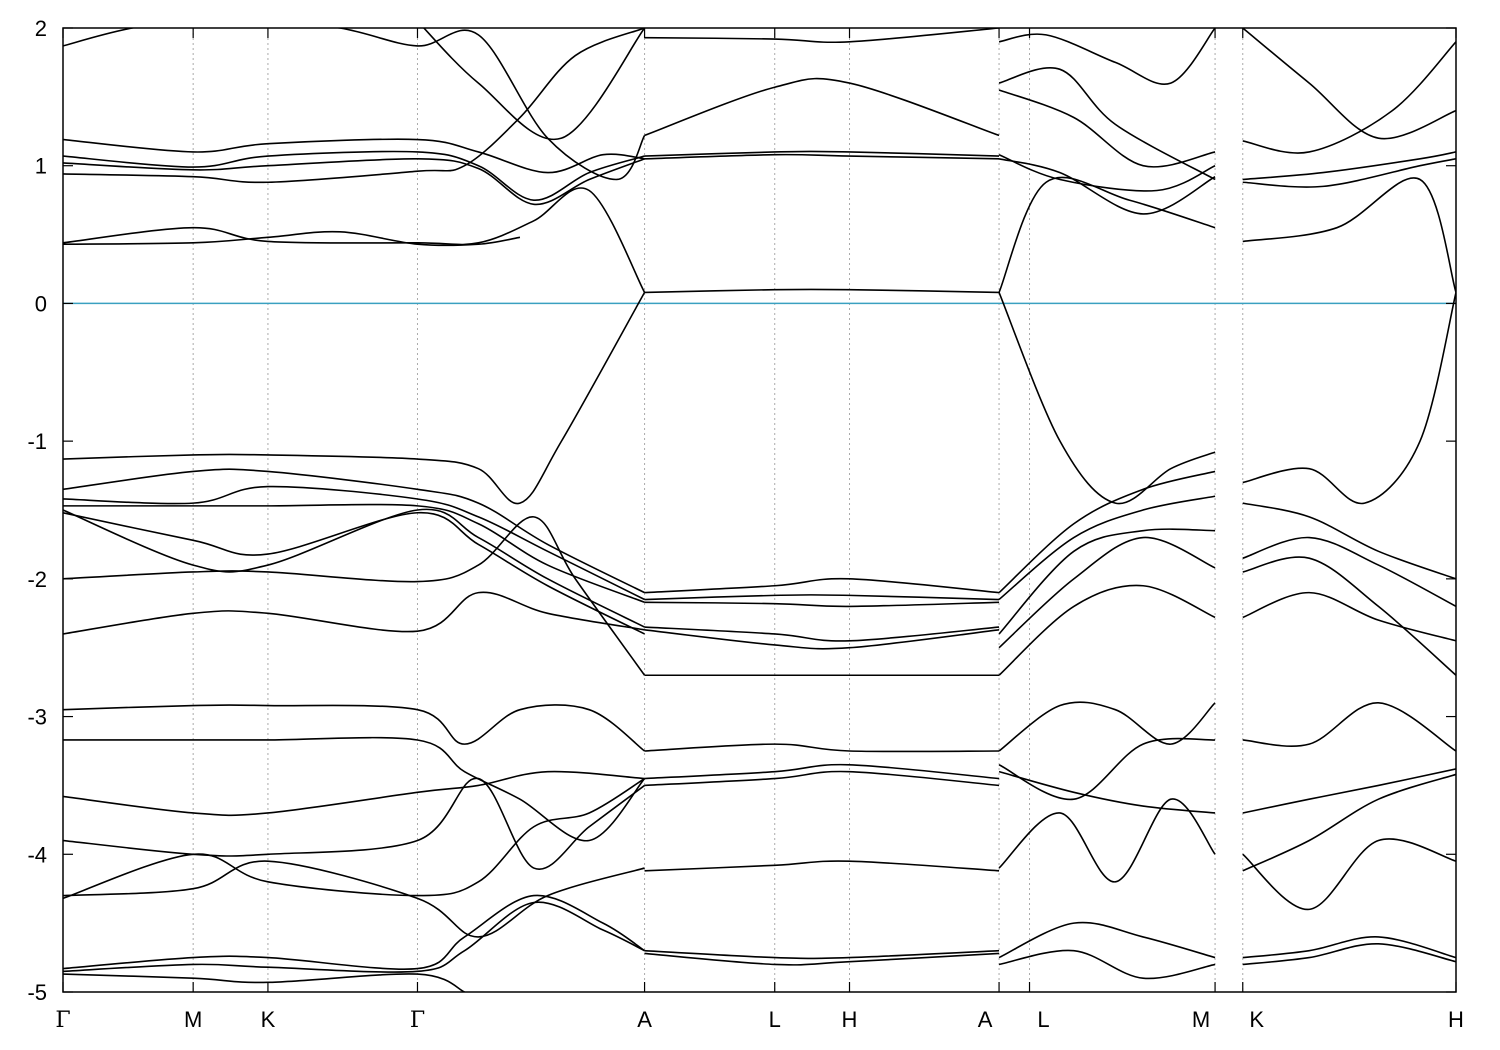 The image size is (1500, 1050). What do you see at coordinates (37, 579) in the screenshot?
I see `y-tick-label: -2` at bounding box center [37, 579].